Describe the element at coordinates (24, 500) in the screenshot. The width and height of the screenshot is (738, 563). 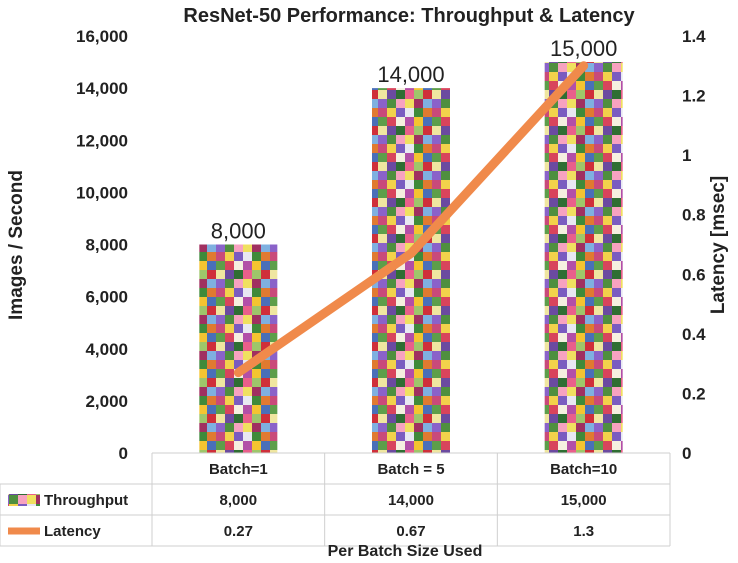
I see `legend-key-throughput` at that location.